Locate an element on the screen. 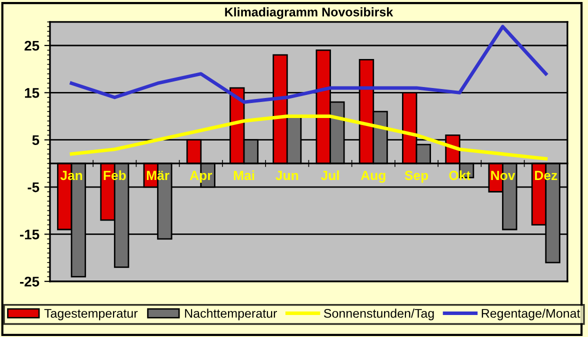  y-tick-label: 15 is located at coordinates (32, 93).